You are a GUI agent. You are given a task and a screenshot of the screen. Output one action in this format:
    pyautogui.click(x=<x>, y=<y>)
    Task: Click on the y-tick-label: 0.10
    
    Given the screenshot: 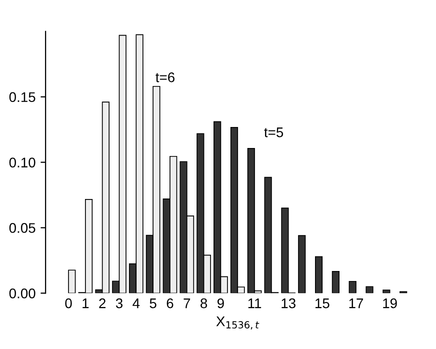 What is the action you would take?
    pyautogui.click(x=22, y=163)
    